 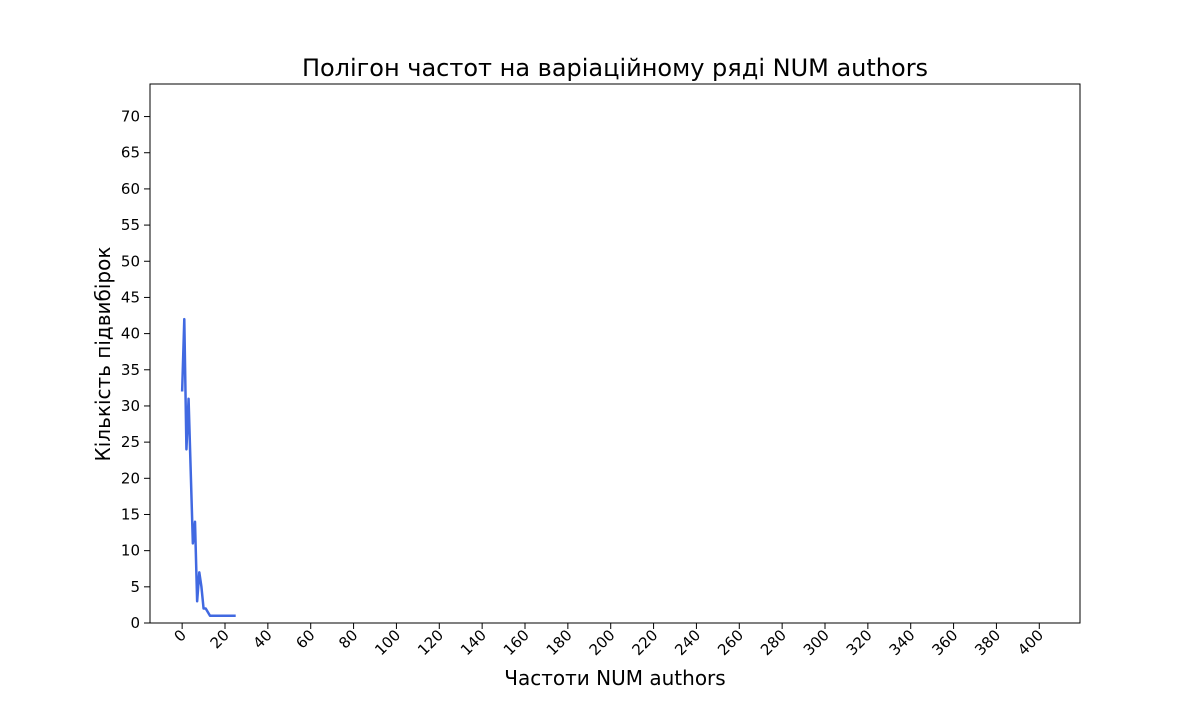 I want to click on y-tick-label: 30, so click(x=130, y=406).